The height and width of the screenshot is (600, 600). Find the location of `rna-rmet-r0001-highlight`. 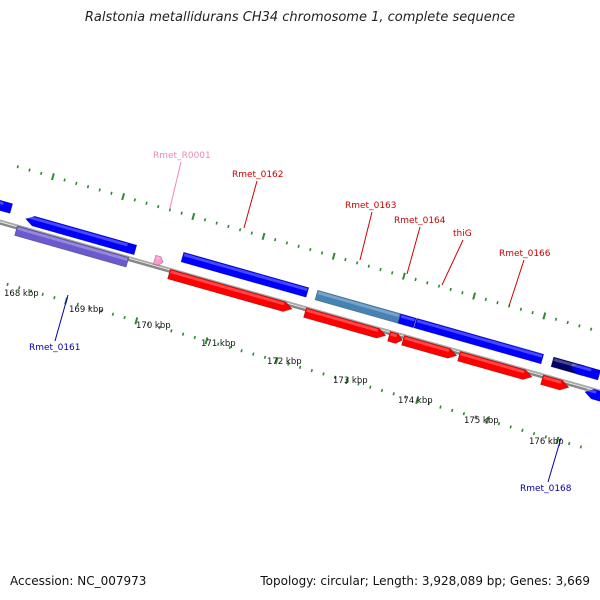

rna-rmet-r0001-highlight is located at coordinates (157, 258).